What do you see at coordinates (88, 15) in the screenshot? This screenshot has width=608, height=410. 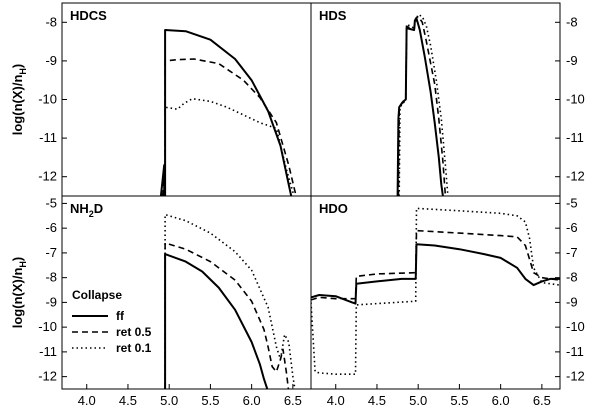 I see `panel-label: HDCS` at bounding box center [88, 15].